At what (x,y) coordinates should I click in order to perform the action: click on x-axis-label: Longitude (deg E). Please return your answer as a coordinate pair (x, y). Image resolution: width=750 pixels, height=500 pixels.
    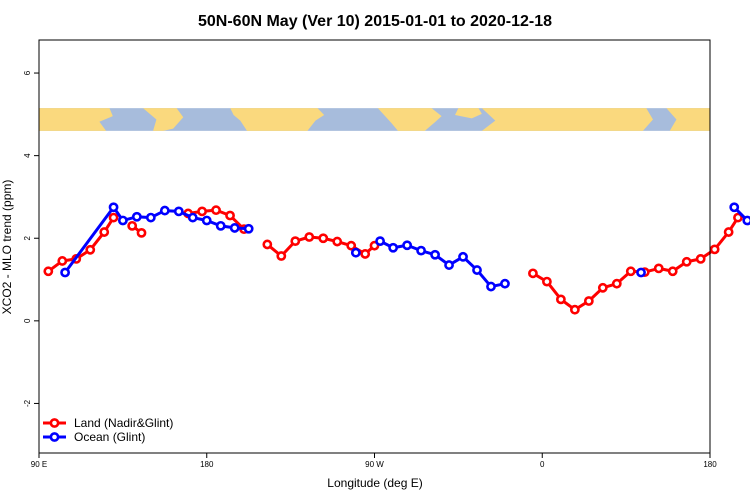
    Looking at the image, I should click on (374, 483).